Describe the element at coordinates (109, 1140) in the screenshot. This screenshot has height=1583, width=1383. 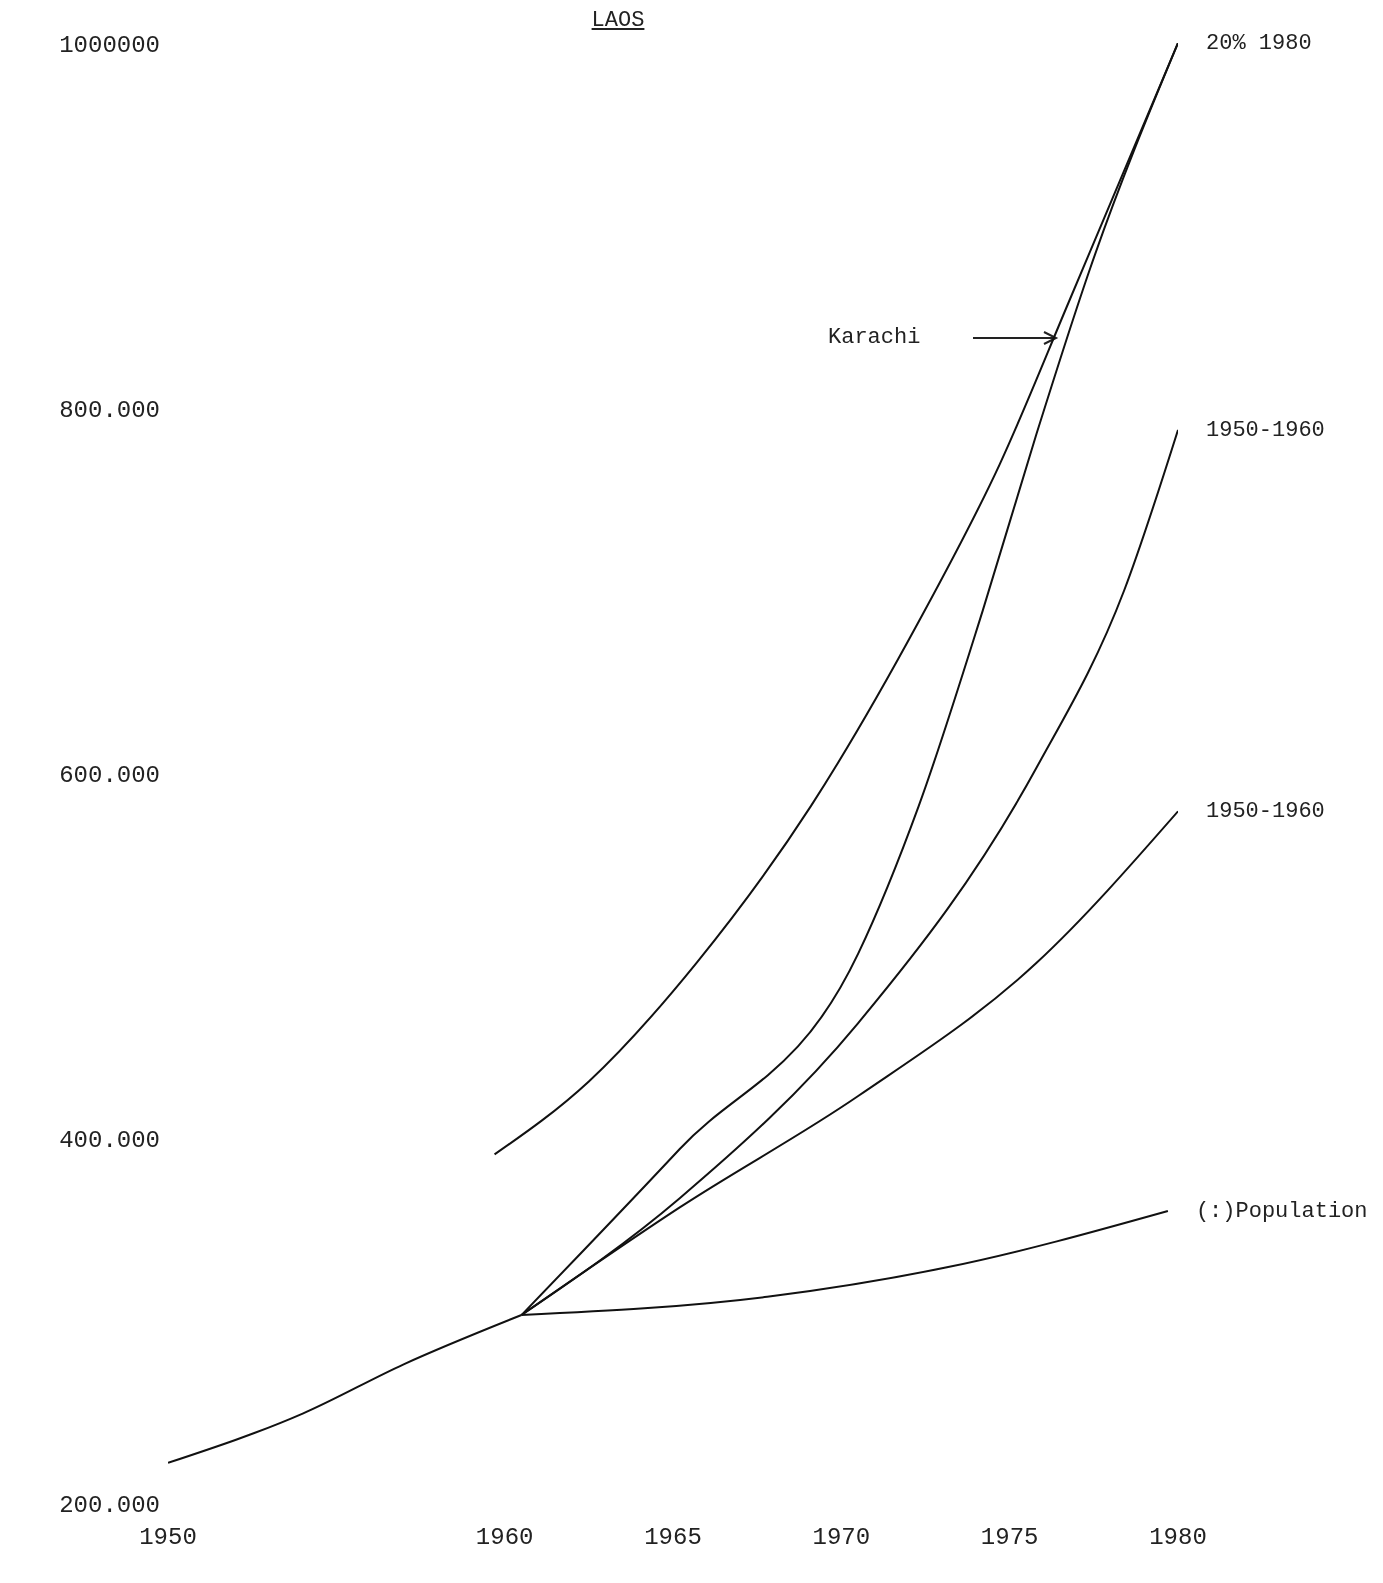
I see `y-tick-label: 400.000` at that location.